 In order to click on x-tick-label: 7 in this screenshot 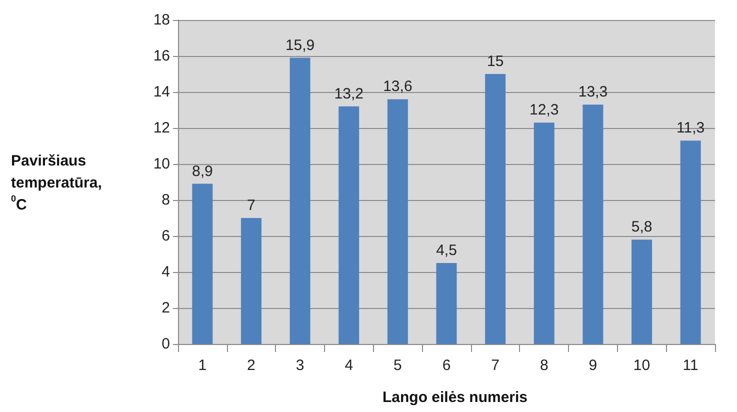, I will do `click(495, 365)`.